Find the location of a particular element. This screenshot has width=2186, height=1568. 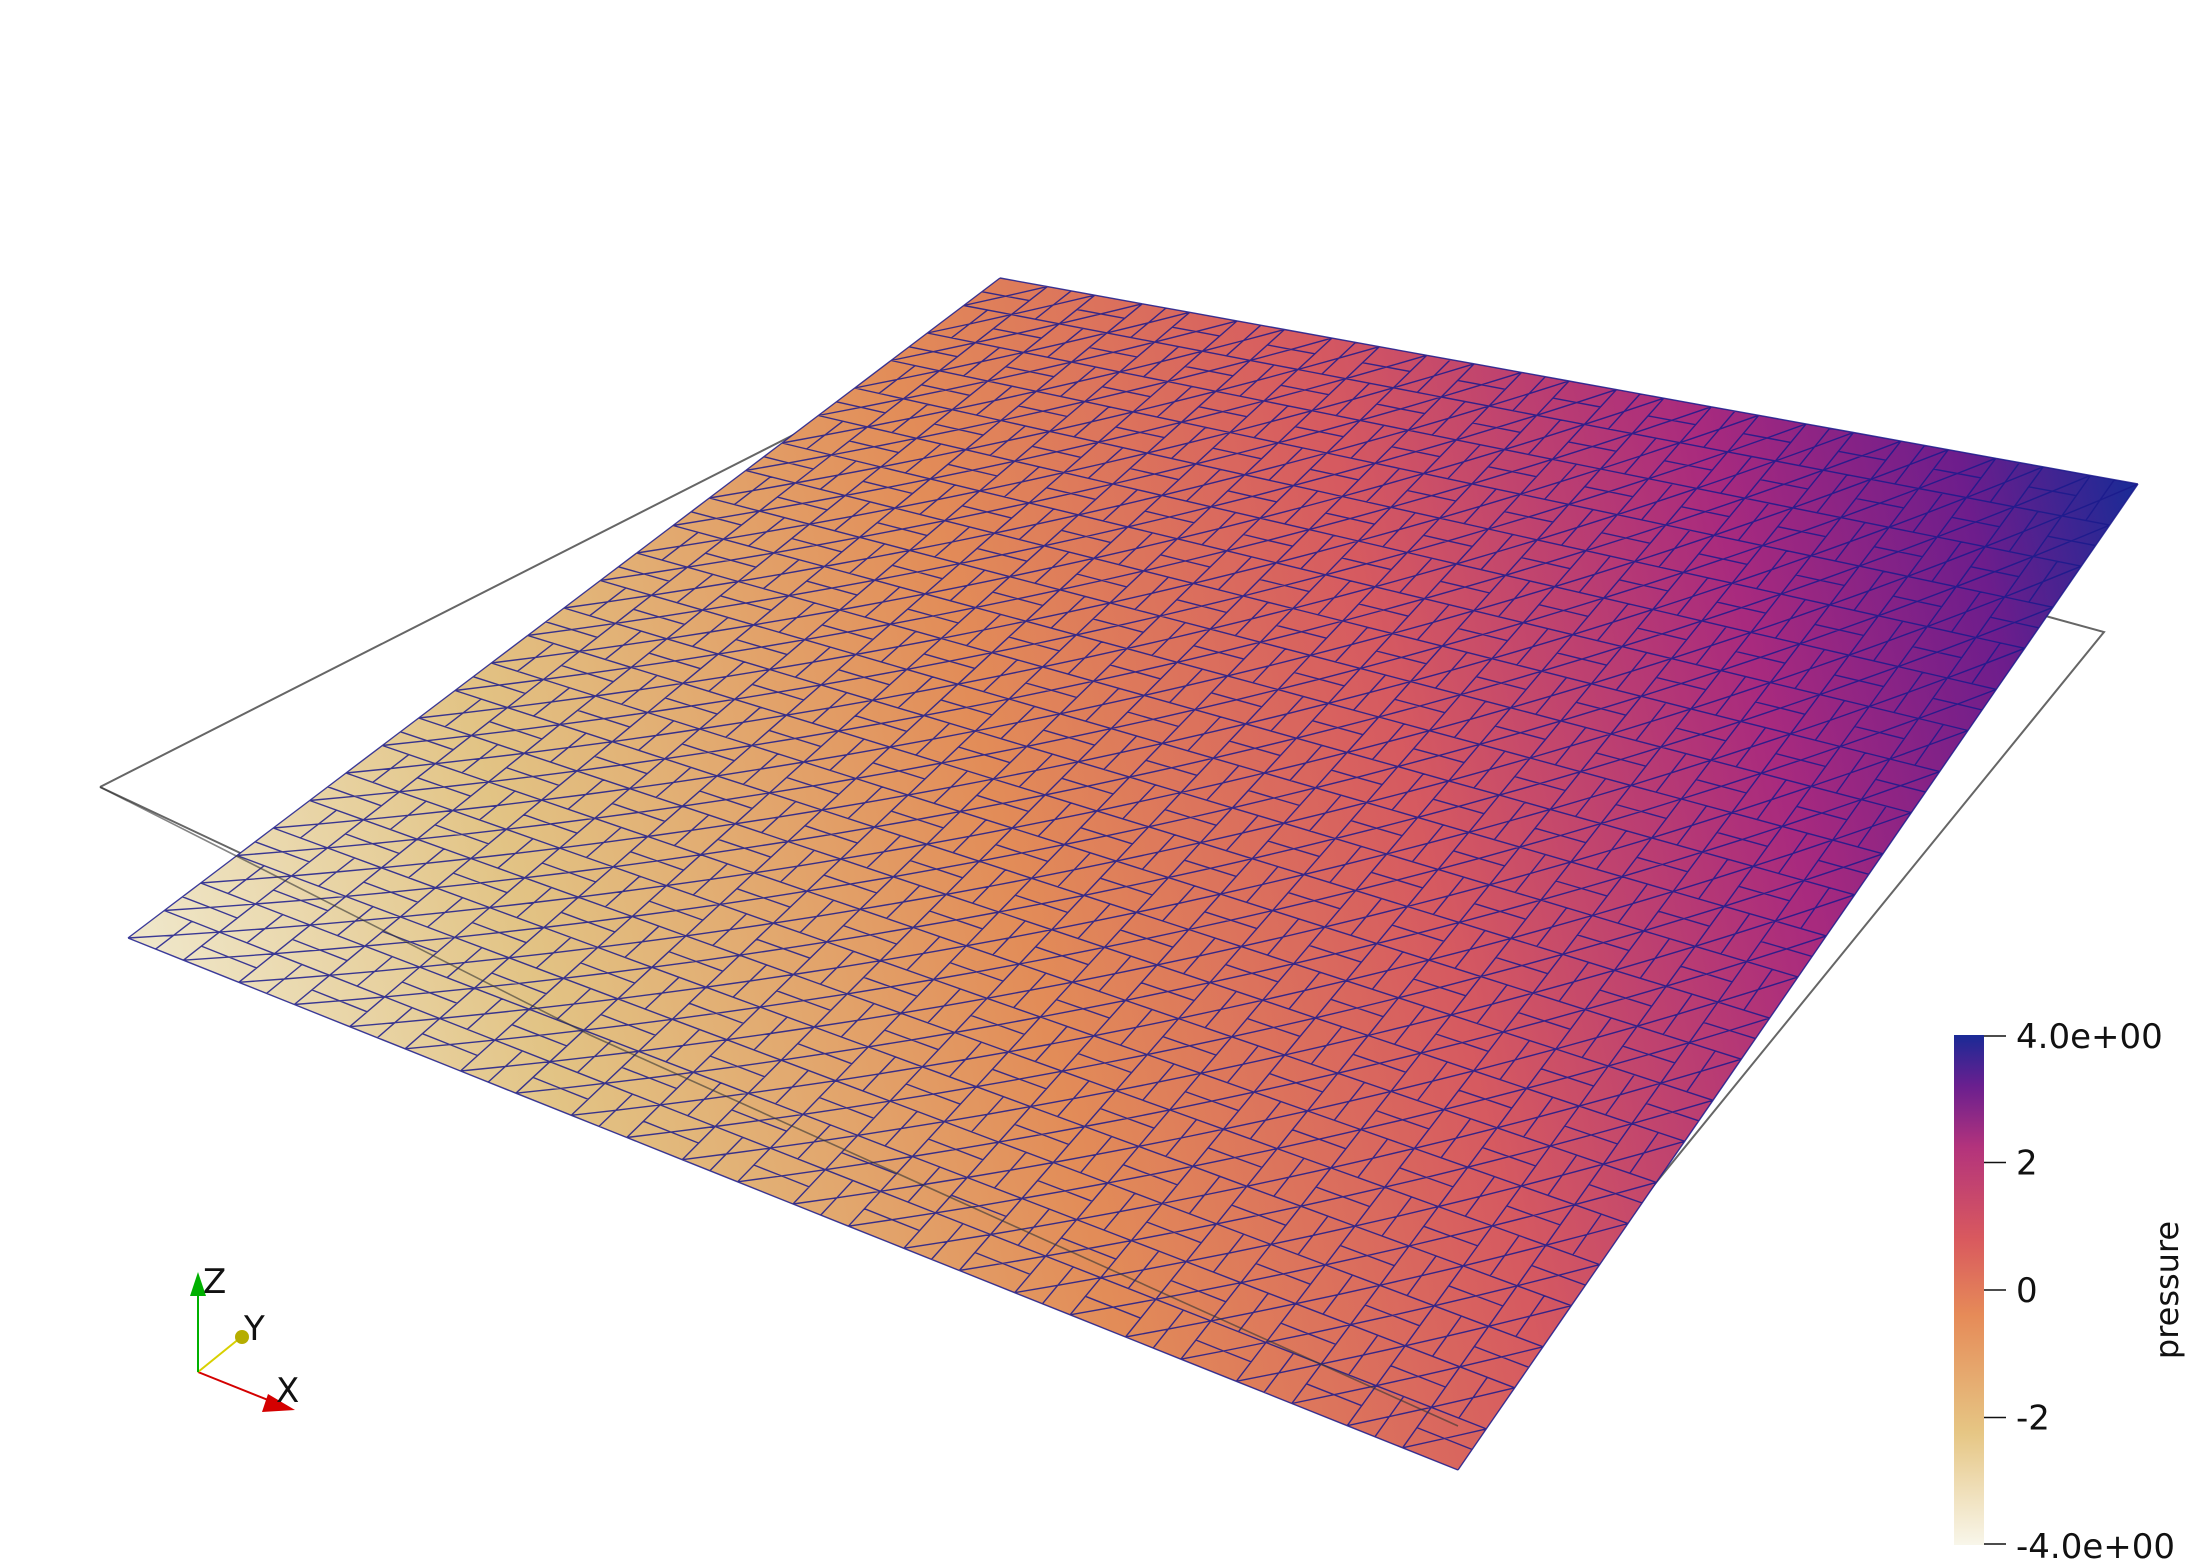

z-axis-label: Z is located at coordinates (214, 1282).